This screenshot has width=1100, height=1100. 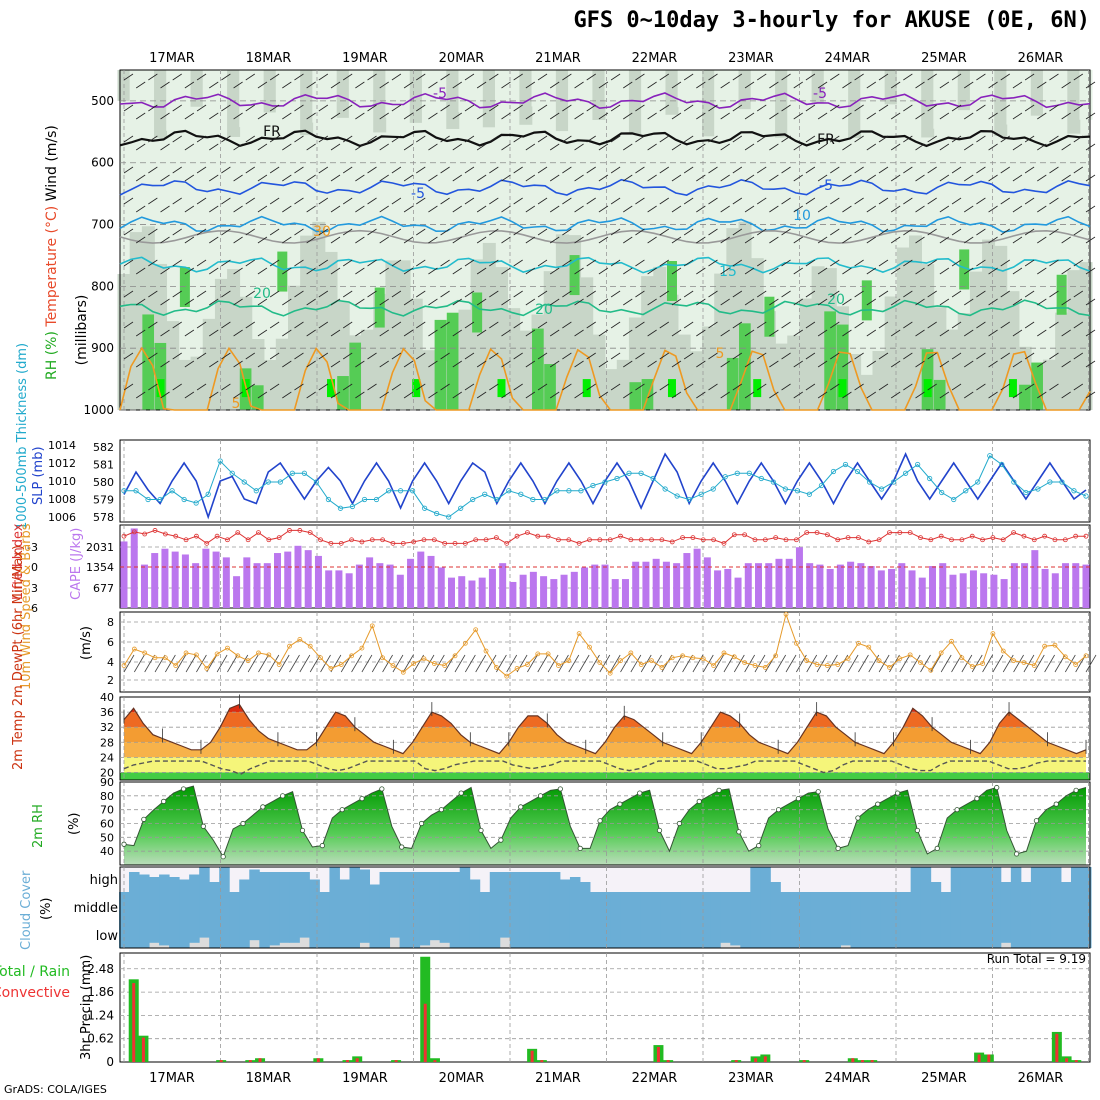 What do you see at coordinates (728, 272) in the screenshot?
I see `contour-label: 15` at bounding box center [728, 272].